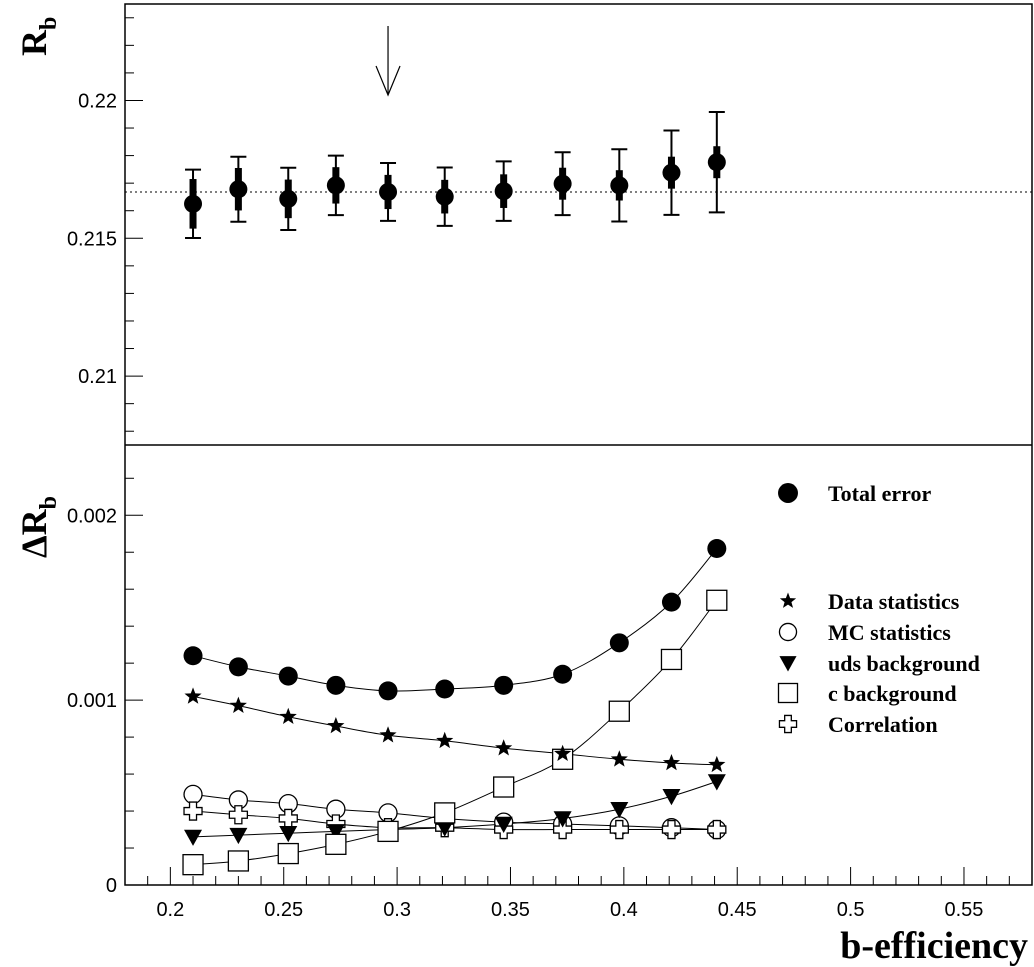  Describe the element at coordinates (788, 664) in the screenshot. I see `legend-marker-filled-triangle-down` at that location.